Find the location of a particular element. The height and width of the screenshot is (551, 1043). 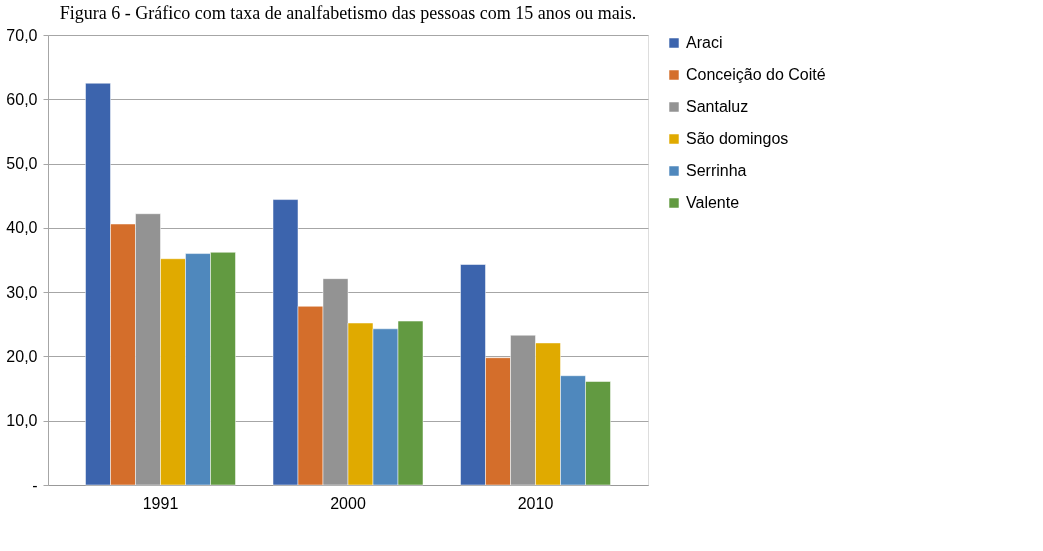

legend-label: Conceição do Coité is located at coordinates (756, 74).